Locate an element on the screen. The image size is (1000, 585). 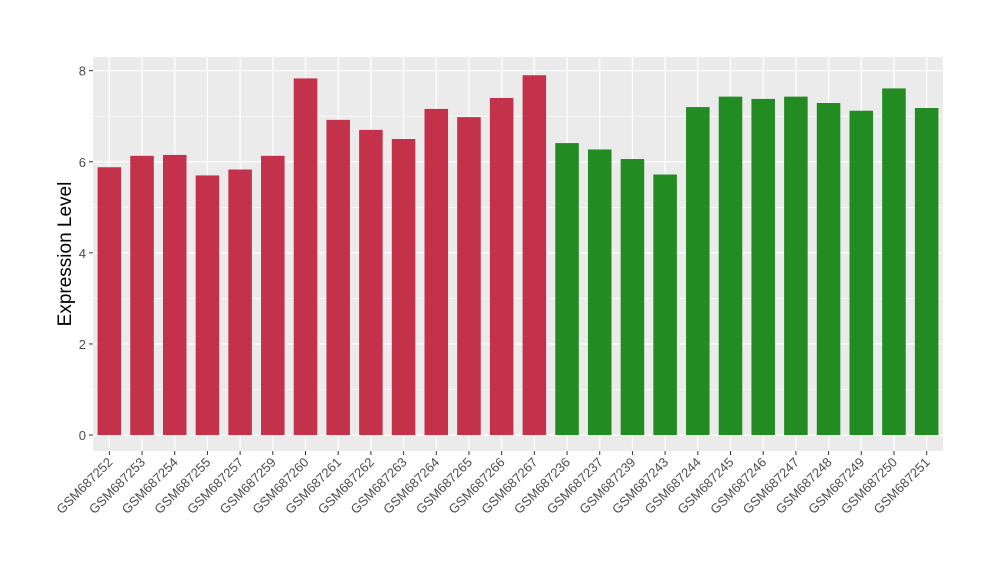
bar-GSM687267 is located at coordinates (534, 255).